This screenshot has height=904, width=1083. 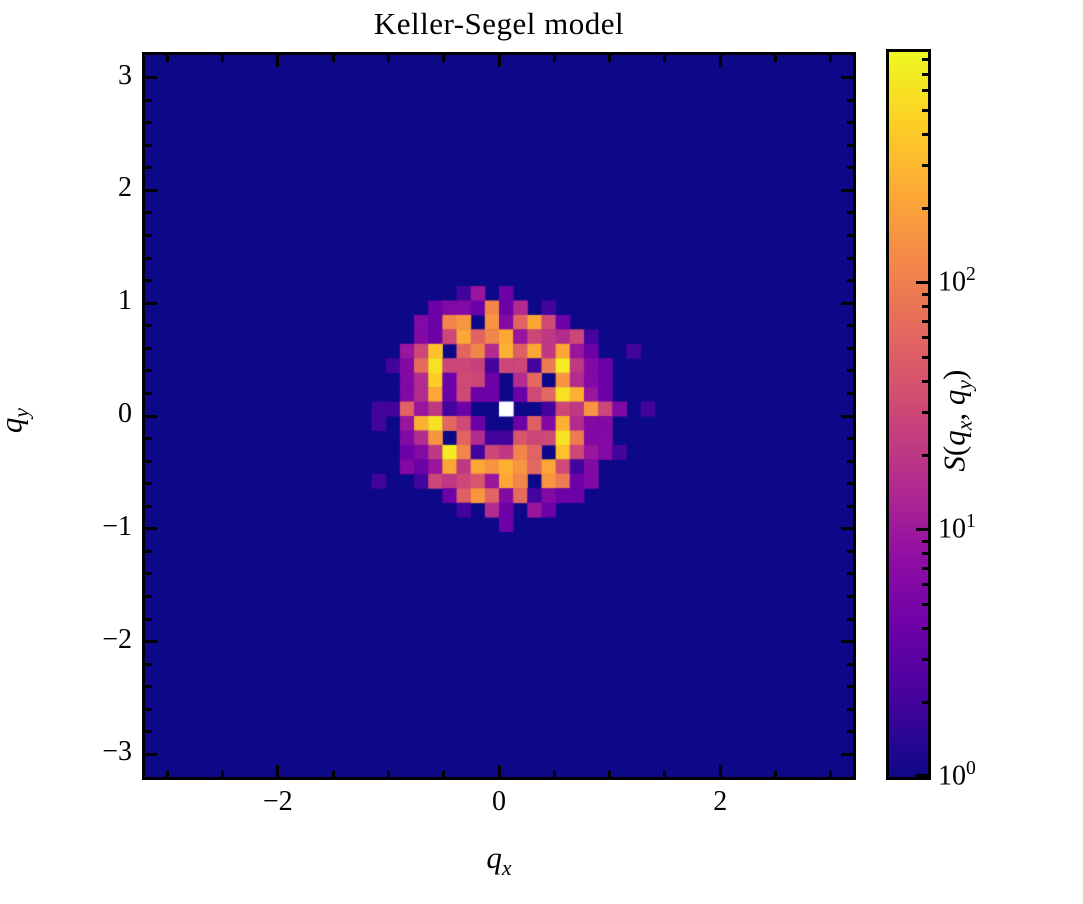 What do you see at coordinates (125, 413) in the screenshot?
I see `y-tick-label: 0` at bounding box center [125, 413].